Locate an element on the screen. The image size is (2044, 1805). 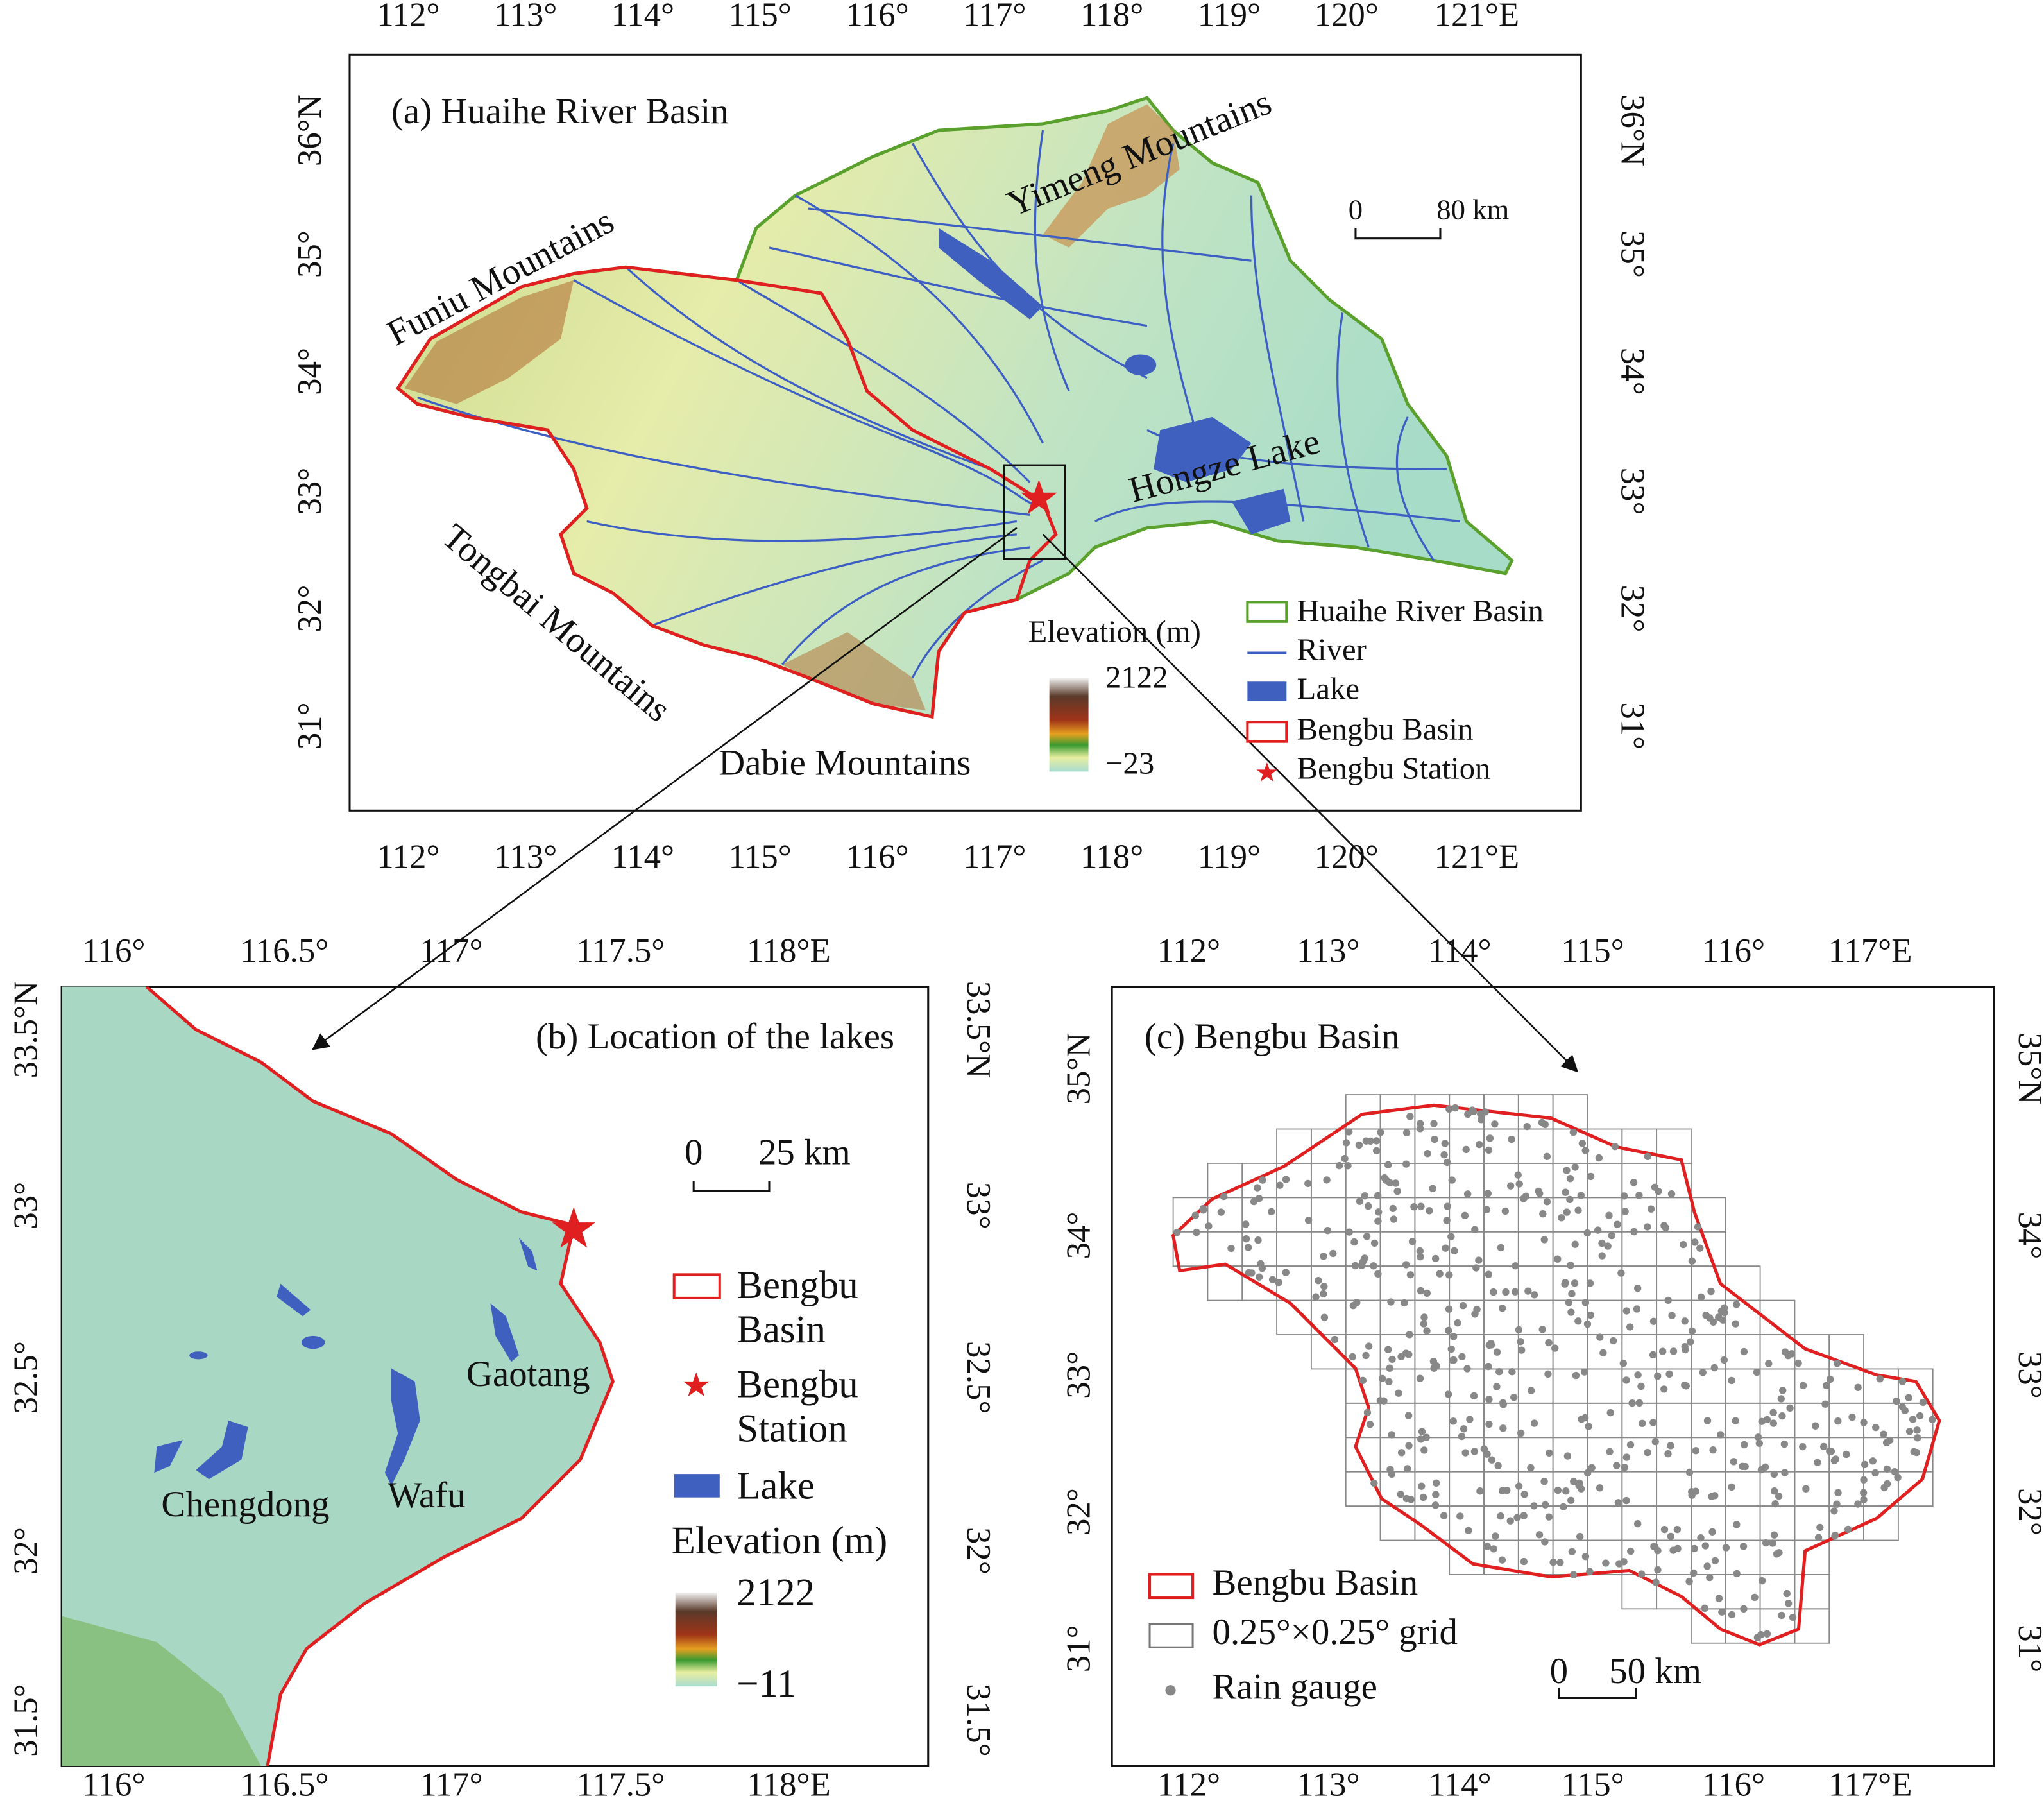
tick-label: 35°N is located at coordinates (2027, 1068).